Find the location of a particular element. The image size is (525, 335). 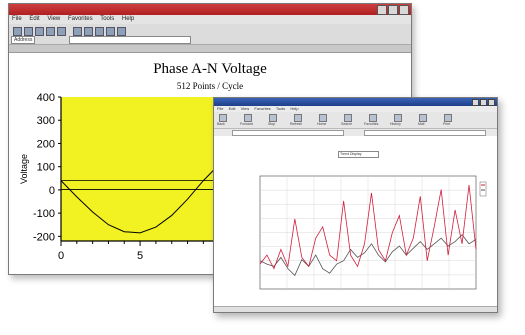

trend-series-gray is located at coordinates (368, 255).